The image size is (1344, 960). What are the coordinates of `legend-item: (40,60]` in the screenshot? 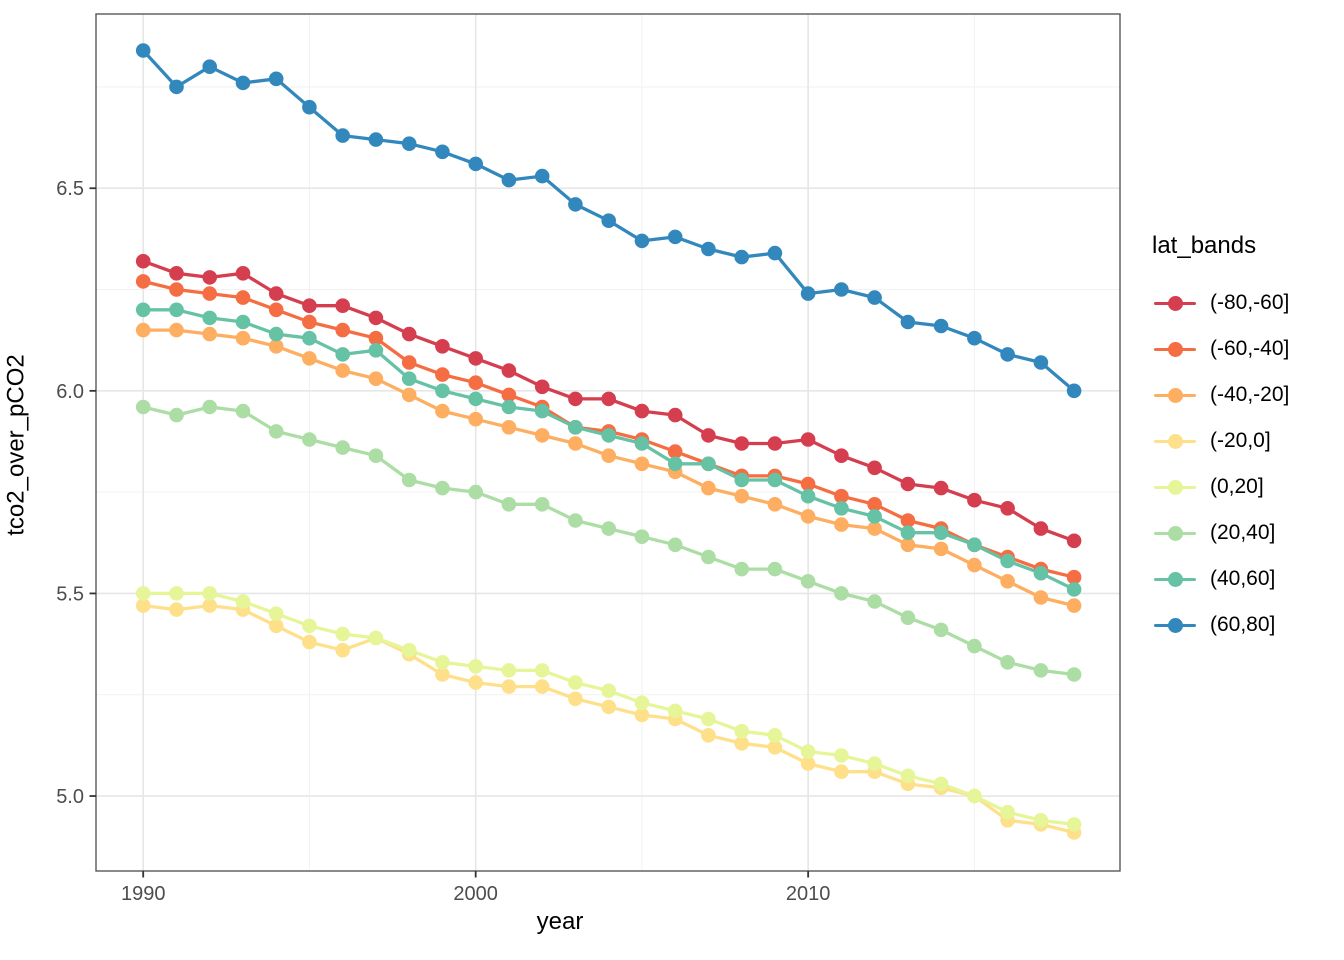 It's located at (1247, 579).